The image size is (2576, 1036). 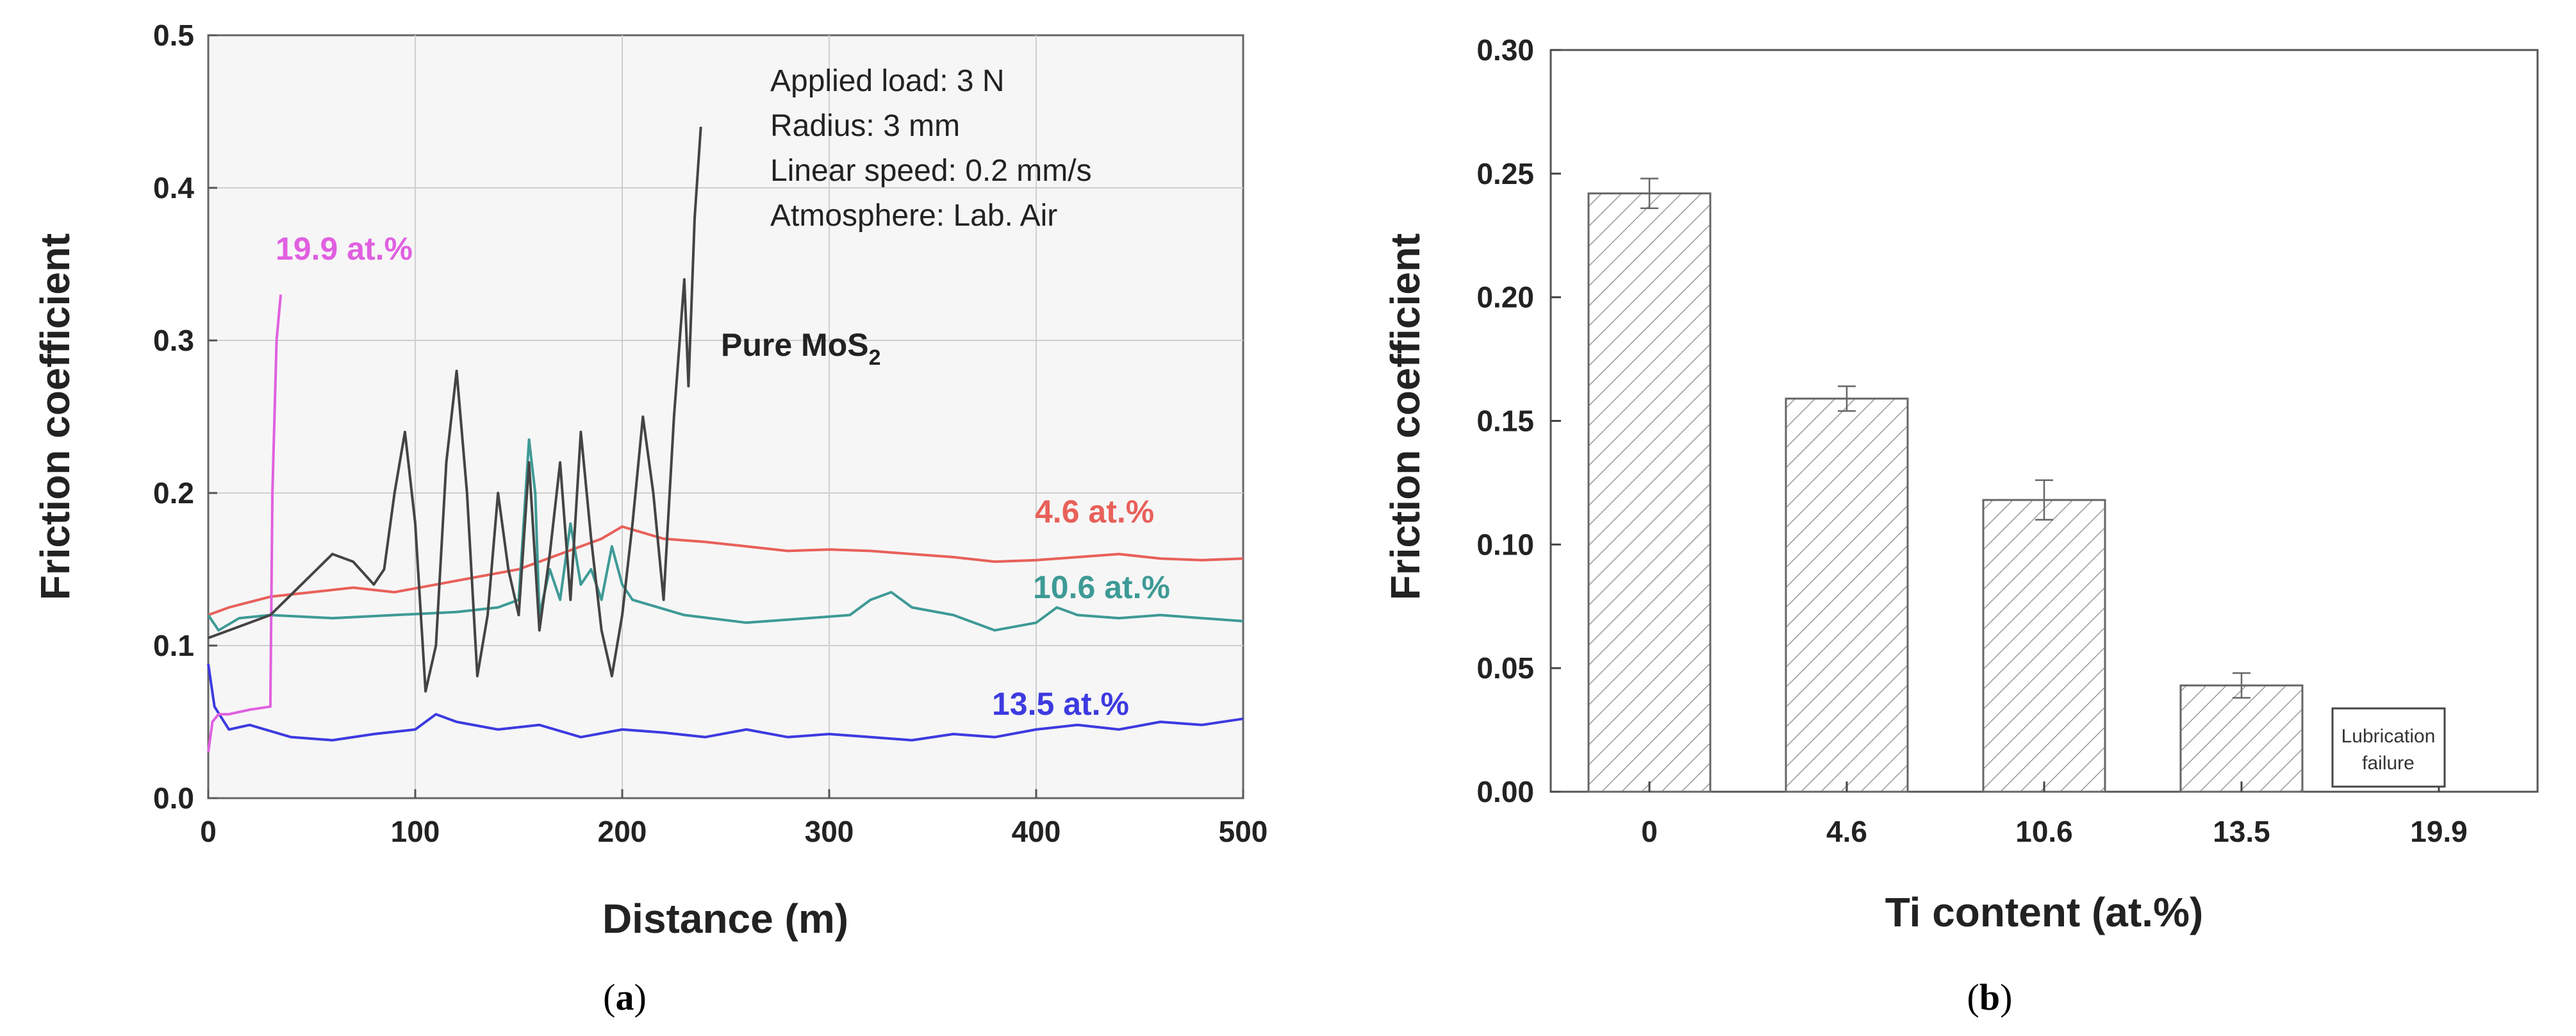 I want to click on y-tick-label-b: 0.30, so click(x=1505, y=50).